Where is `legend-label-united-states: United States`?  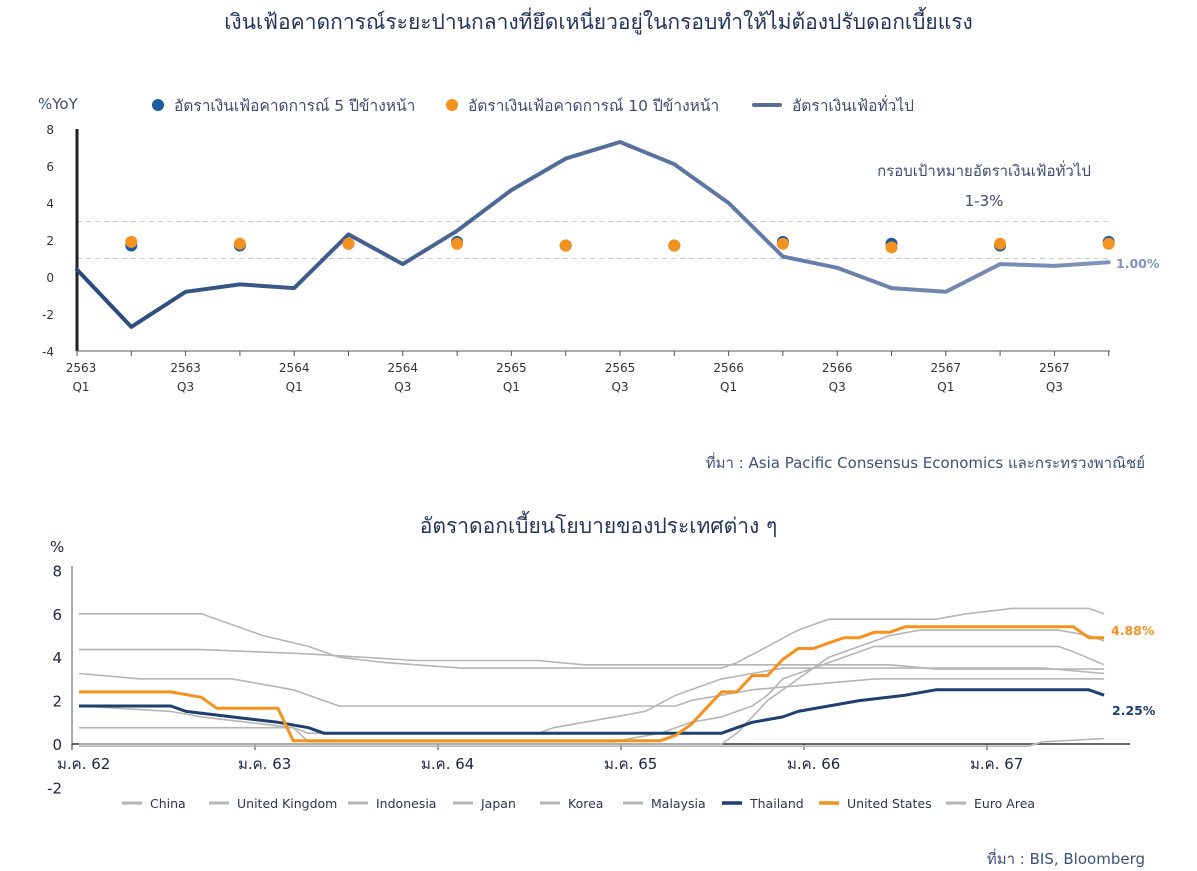
legend-label-united-states: United States is located at coordinates (889, 803).